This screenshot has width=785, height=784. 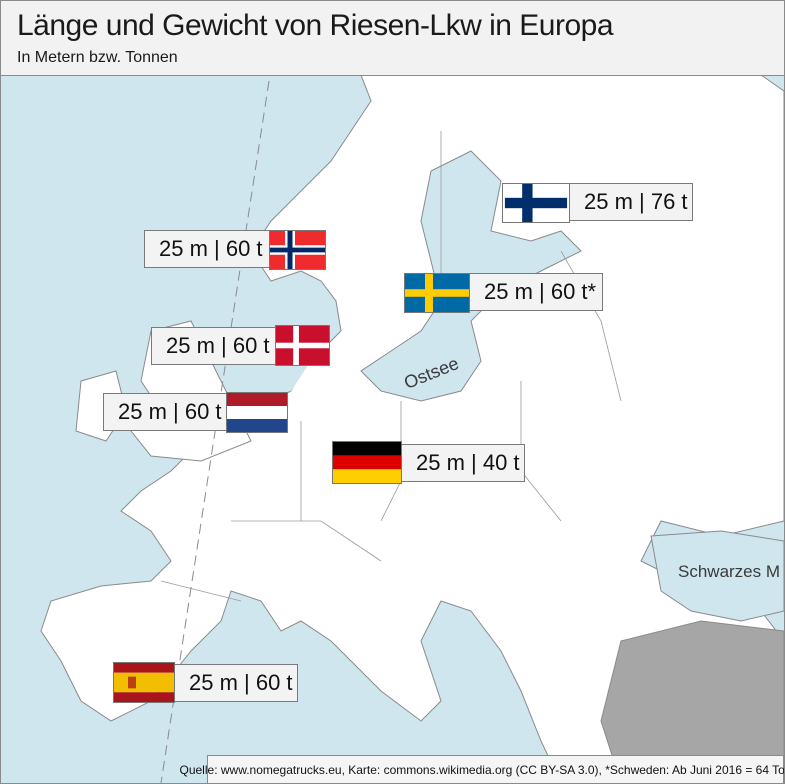 I want to click on black-sea, so click(x=717, y=576).